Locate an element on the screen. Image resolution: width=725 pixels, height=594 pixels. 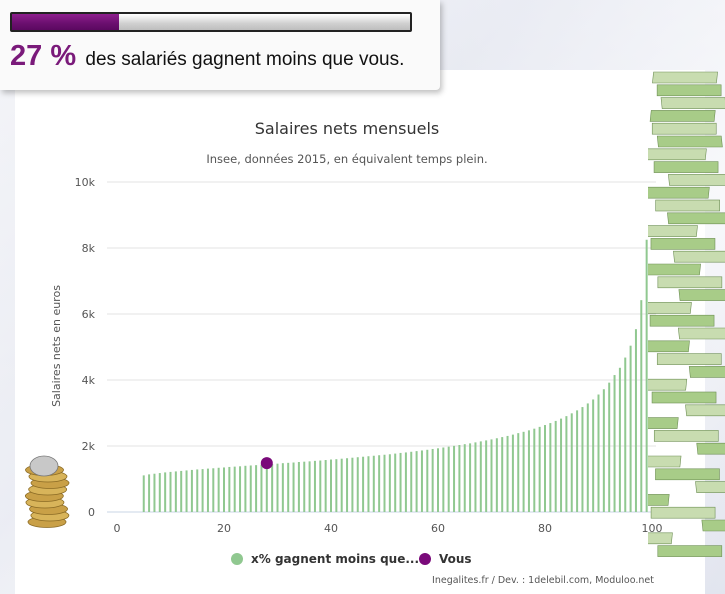
you-marker is located at coordinates (266, 463).